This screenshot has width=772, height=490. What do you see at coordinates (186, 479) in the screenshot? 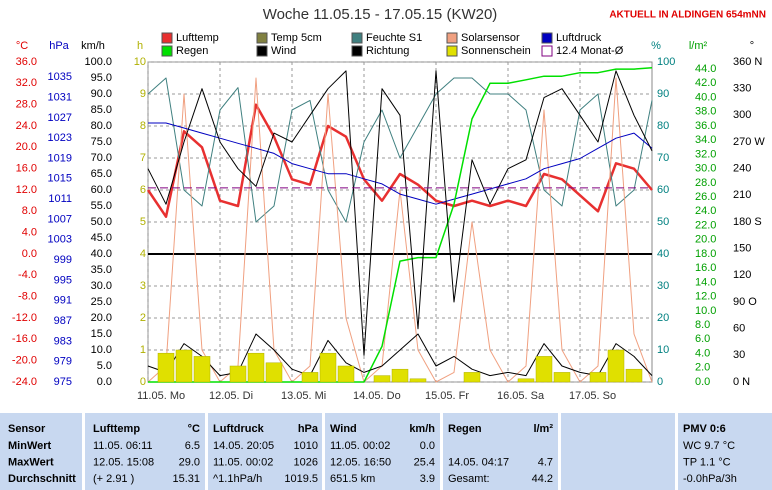
I see `table-cell: 15.31` at bounding box center [186, 479].